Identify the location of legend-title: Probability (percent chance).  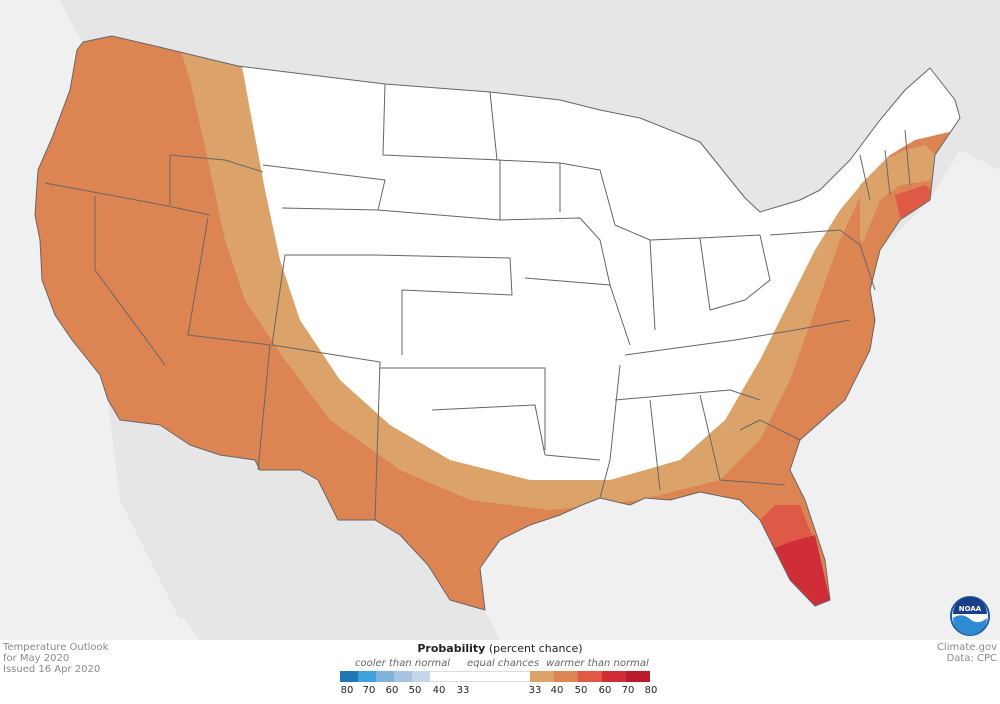
(500, 648).